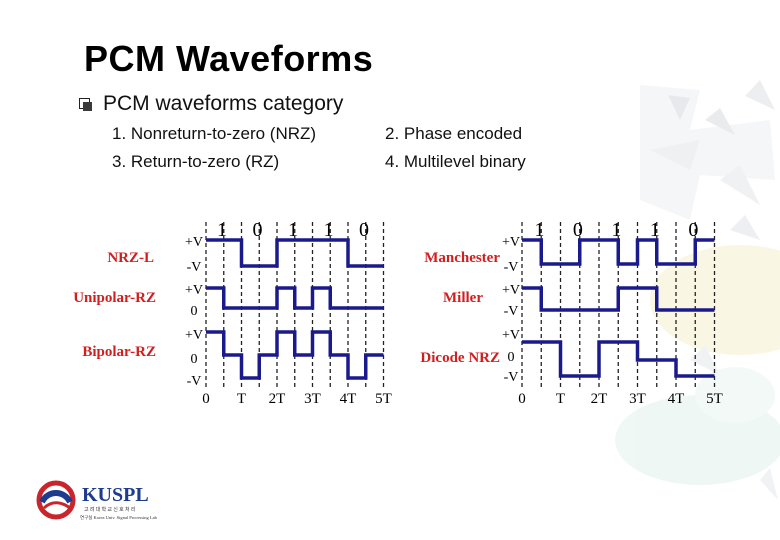 Image resolution: width=780 pixels, height=540 pixels. What do you see at coordinates (637, 399) in the screenshot?
I see `right-time-label: 3T` at bounding box center [637, 399].